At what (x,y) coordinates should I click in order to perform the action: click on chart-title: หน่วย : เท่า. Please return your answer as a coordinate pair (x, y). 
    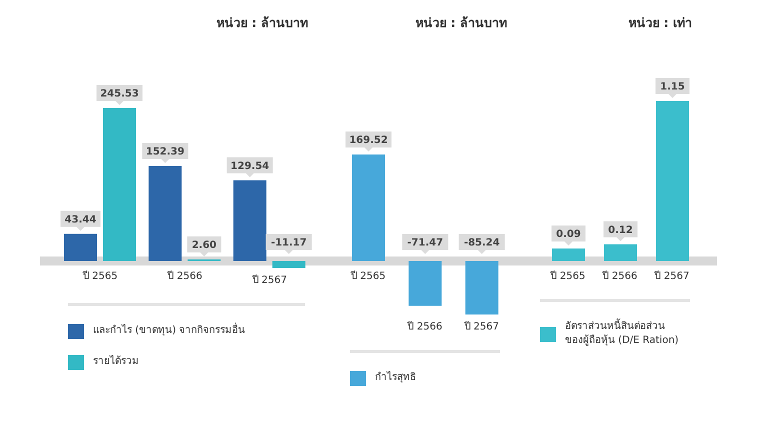
    Looking at the image, I should click on (660, 23).